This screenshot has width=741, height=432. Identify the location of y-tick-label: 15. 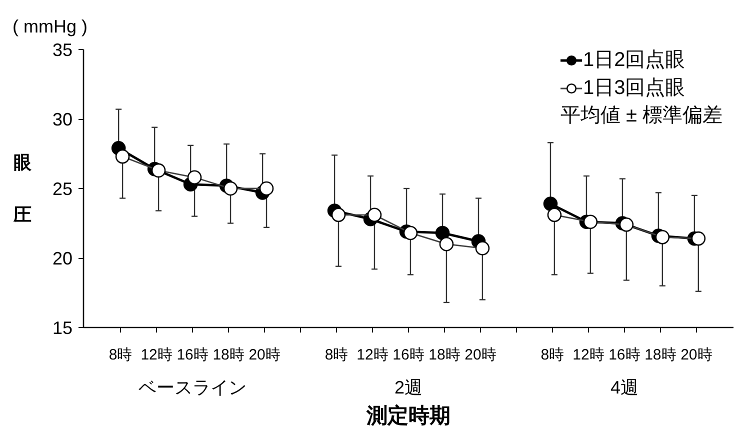
(62, 328).